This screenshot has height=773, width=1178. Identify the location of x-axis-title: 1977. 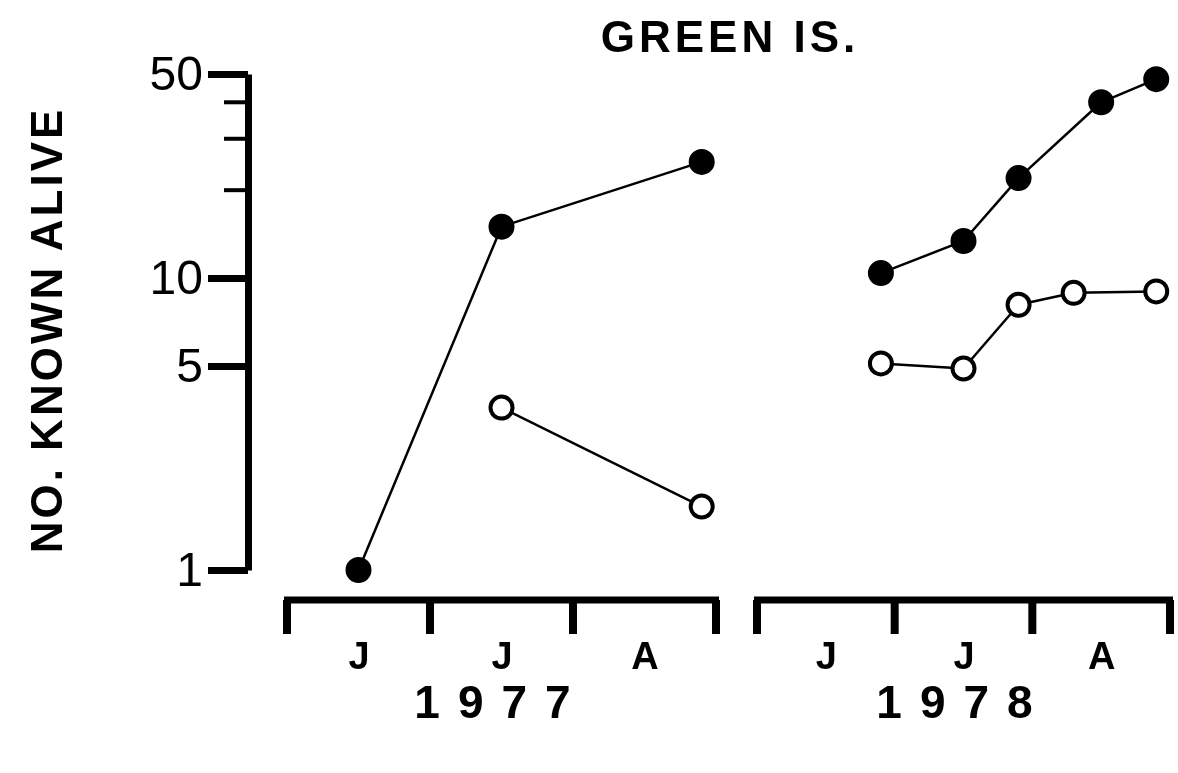
(501, 702).